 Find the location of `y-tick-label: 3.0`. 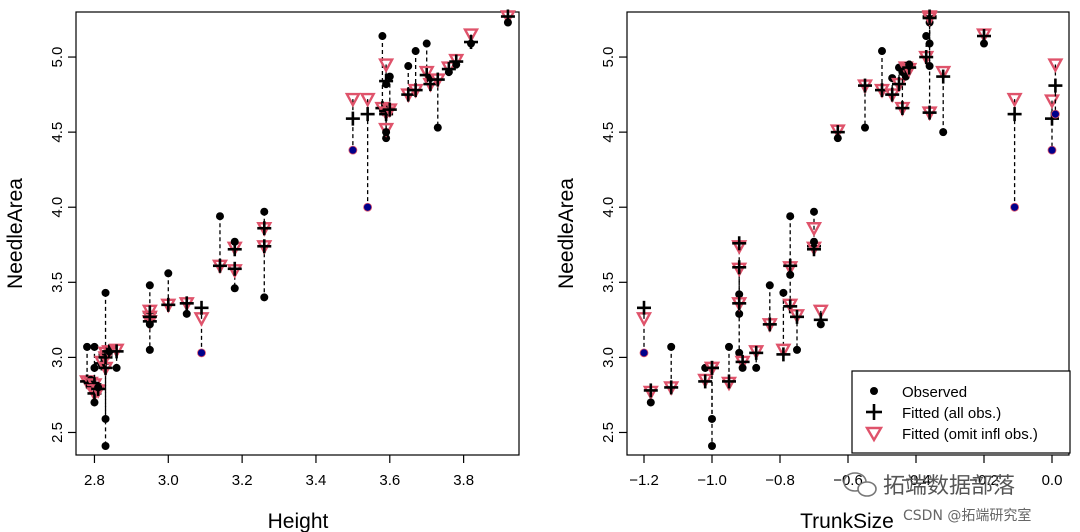

y-tick-label: 3.0 is located at coordinates (57, 357).